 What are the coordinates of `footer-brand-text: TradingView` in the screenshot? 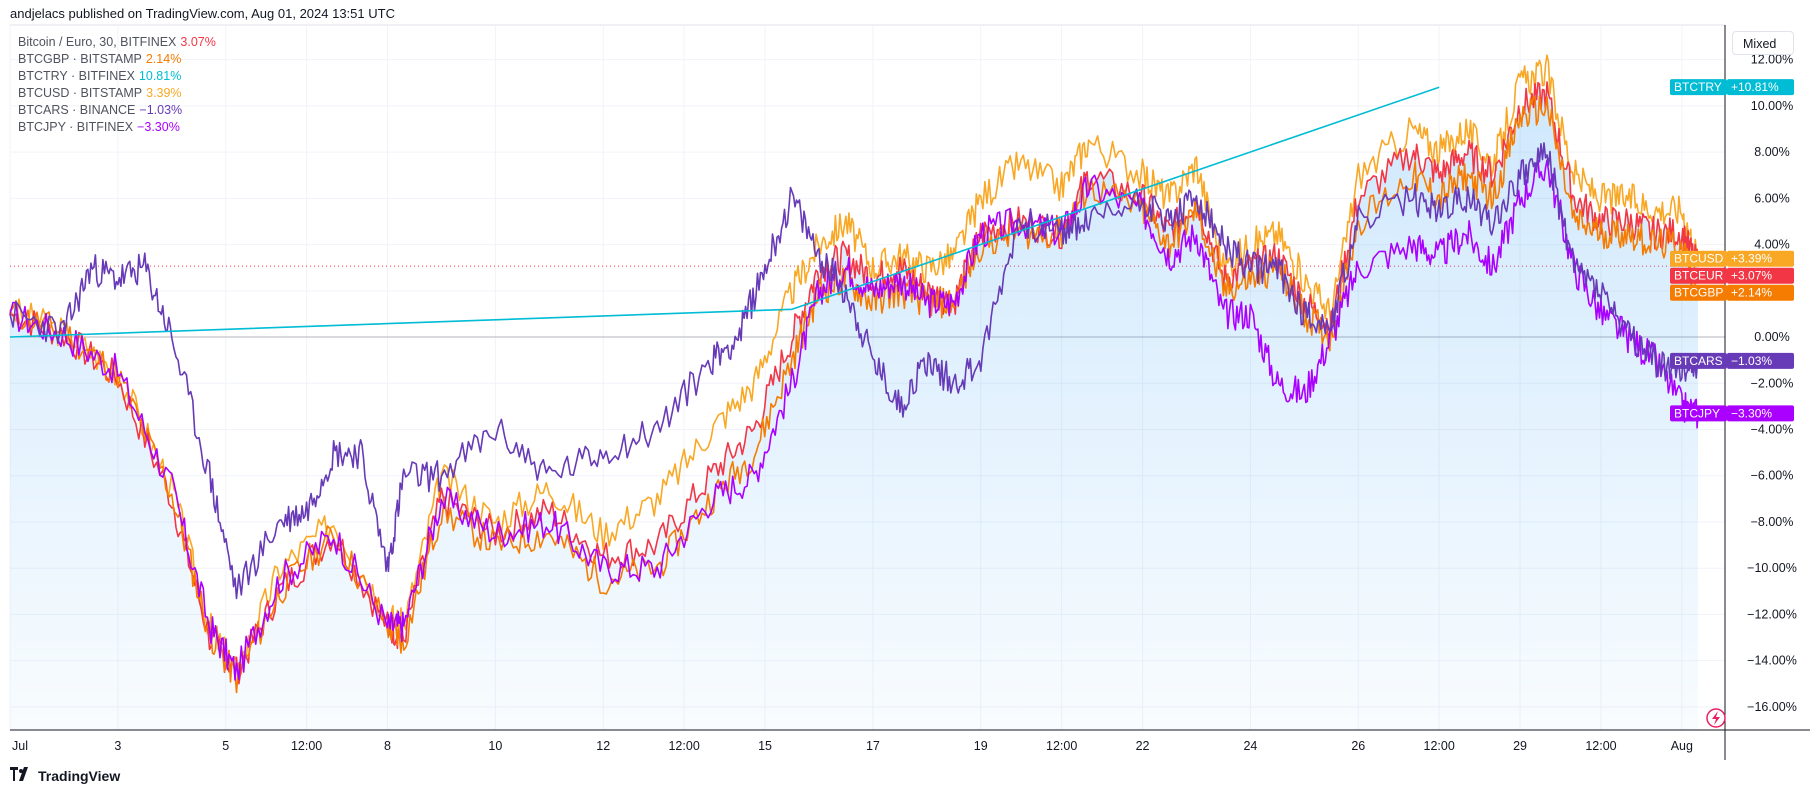 It's located at (79, 775).